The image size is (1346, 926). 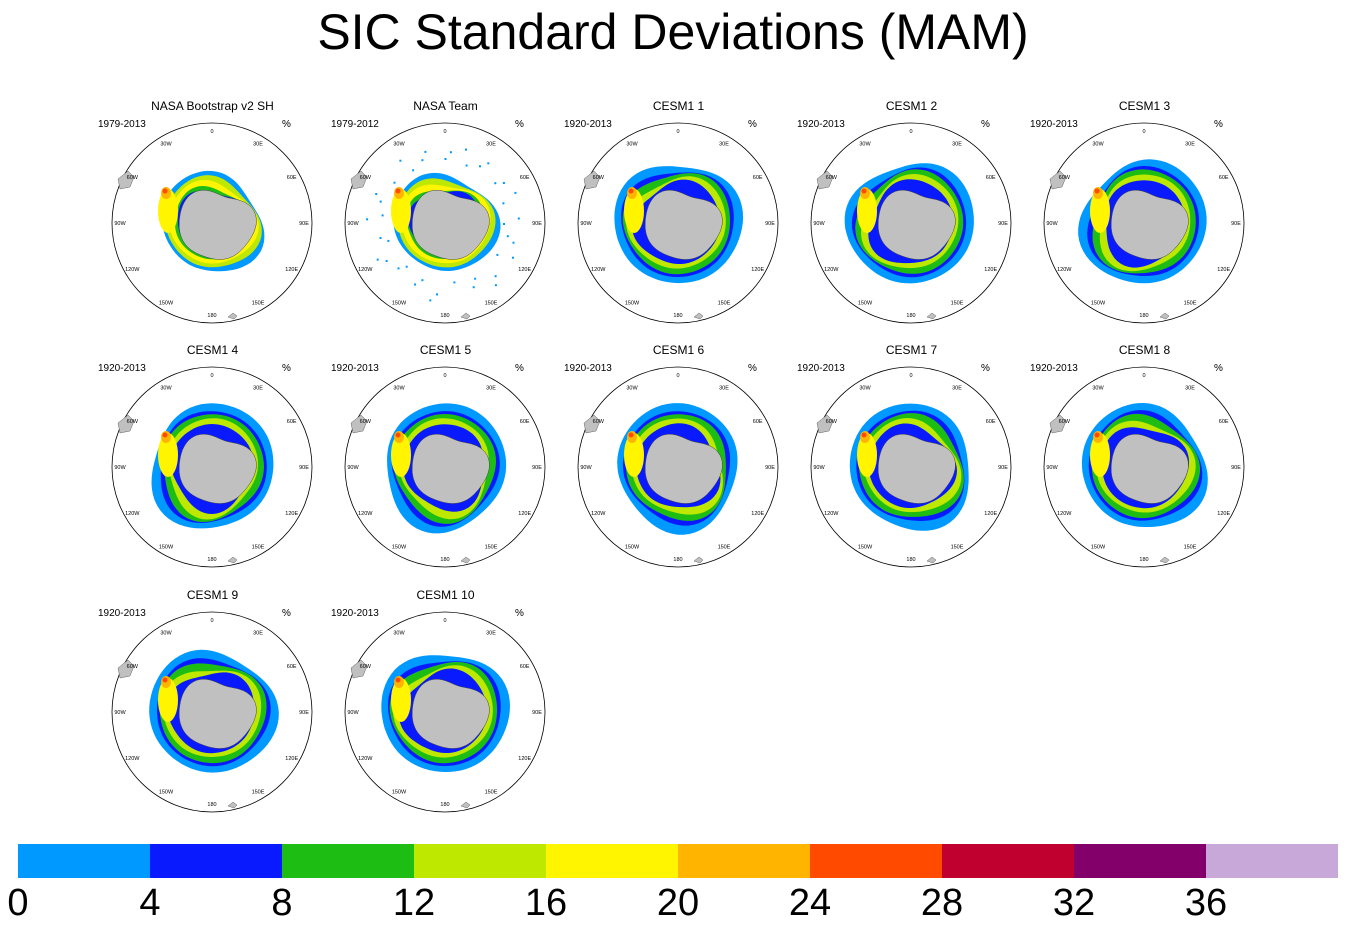 What do you see at coordinates (810, 903) in the screenshot?
I see `colorbar-tick-label: 24` at bounding box center [810, 903].